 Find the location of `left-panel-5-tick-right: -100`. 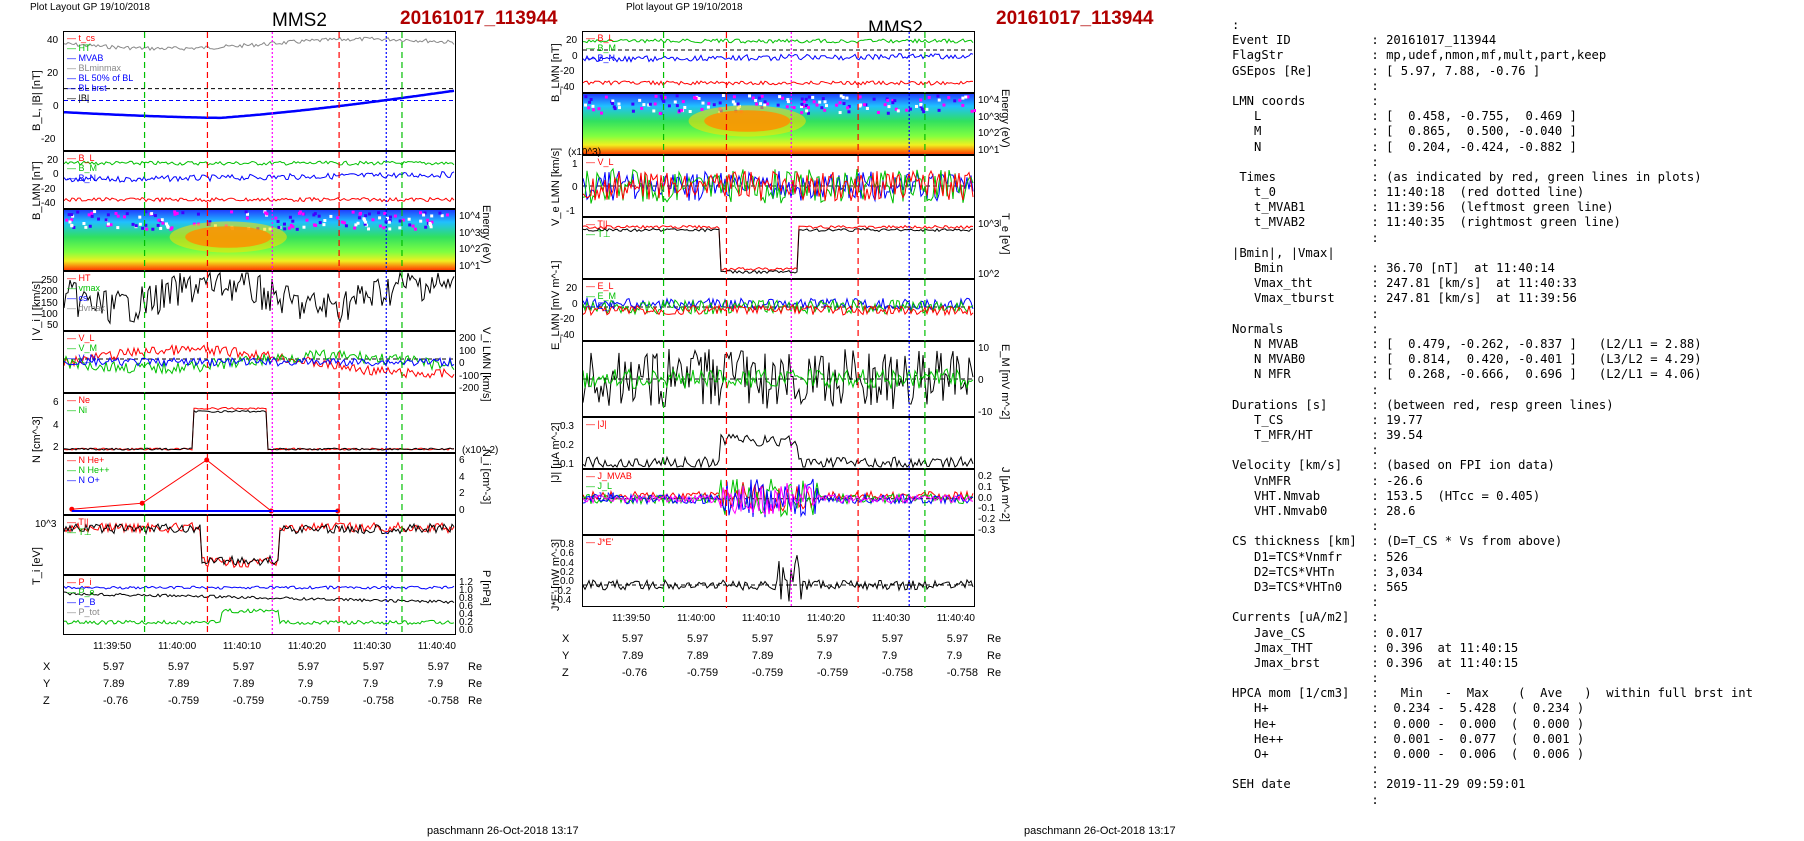

left-panel-5-tick-right: -100 is located at coordinates (469, 376).